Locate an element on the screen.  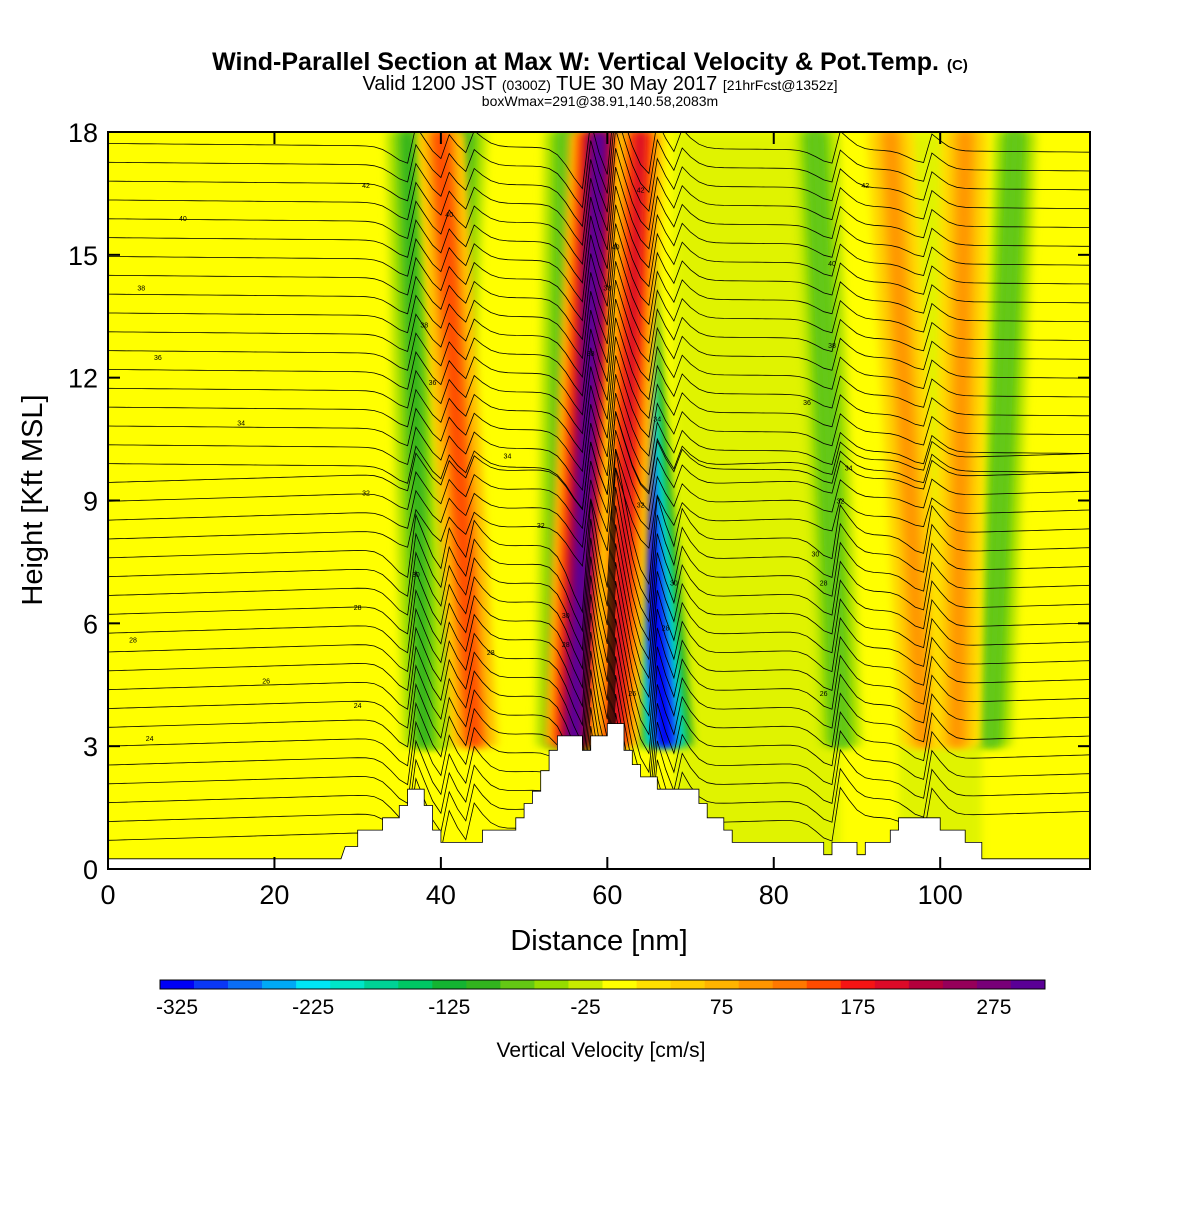
y-tick-label: 9 is located at coordinates (90, 502).